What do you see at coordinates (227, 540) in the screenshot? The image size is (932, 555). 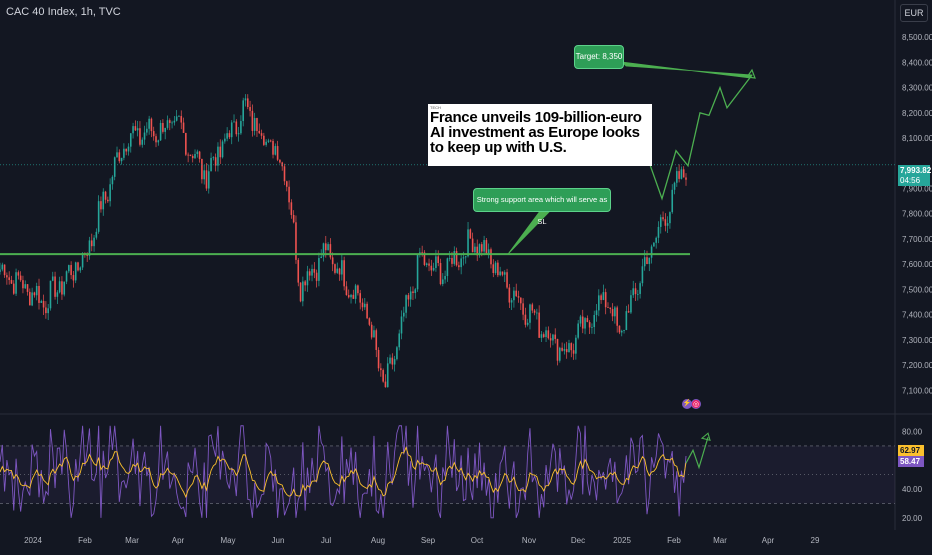 I see `time-tick-label: May` at bounding box center [227, 540].